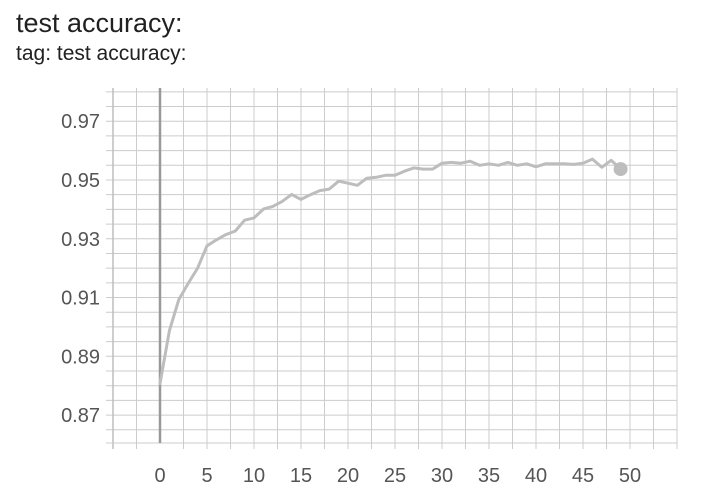 The height and width of the screenshot is (492, 710). What do you see at coordinates (301, 476) in the screenshot?
I see `x-tick-label: 15` at bounding box center [301, 476].